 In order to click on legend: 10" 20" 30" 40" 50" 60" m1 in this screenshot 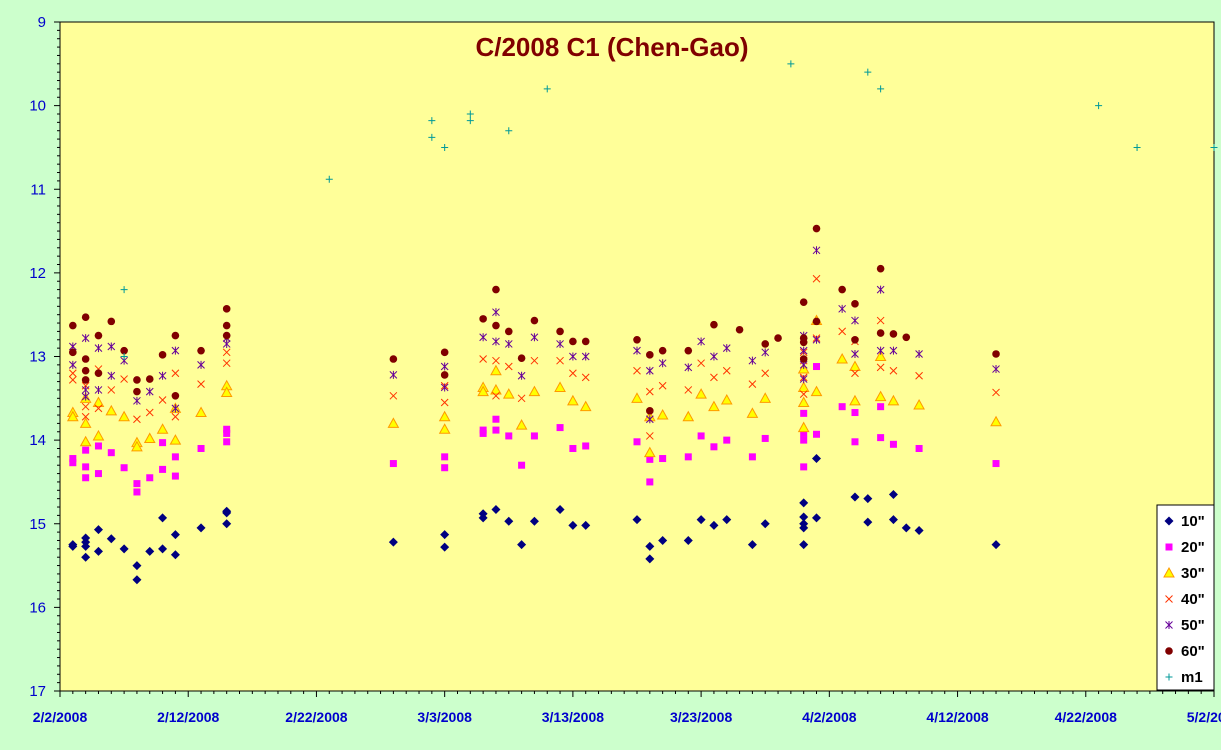, I will do `click(1185, 597)`.